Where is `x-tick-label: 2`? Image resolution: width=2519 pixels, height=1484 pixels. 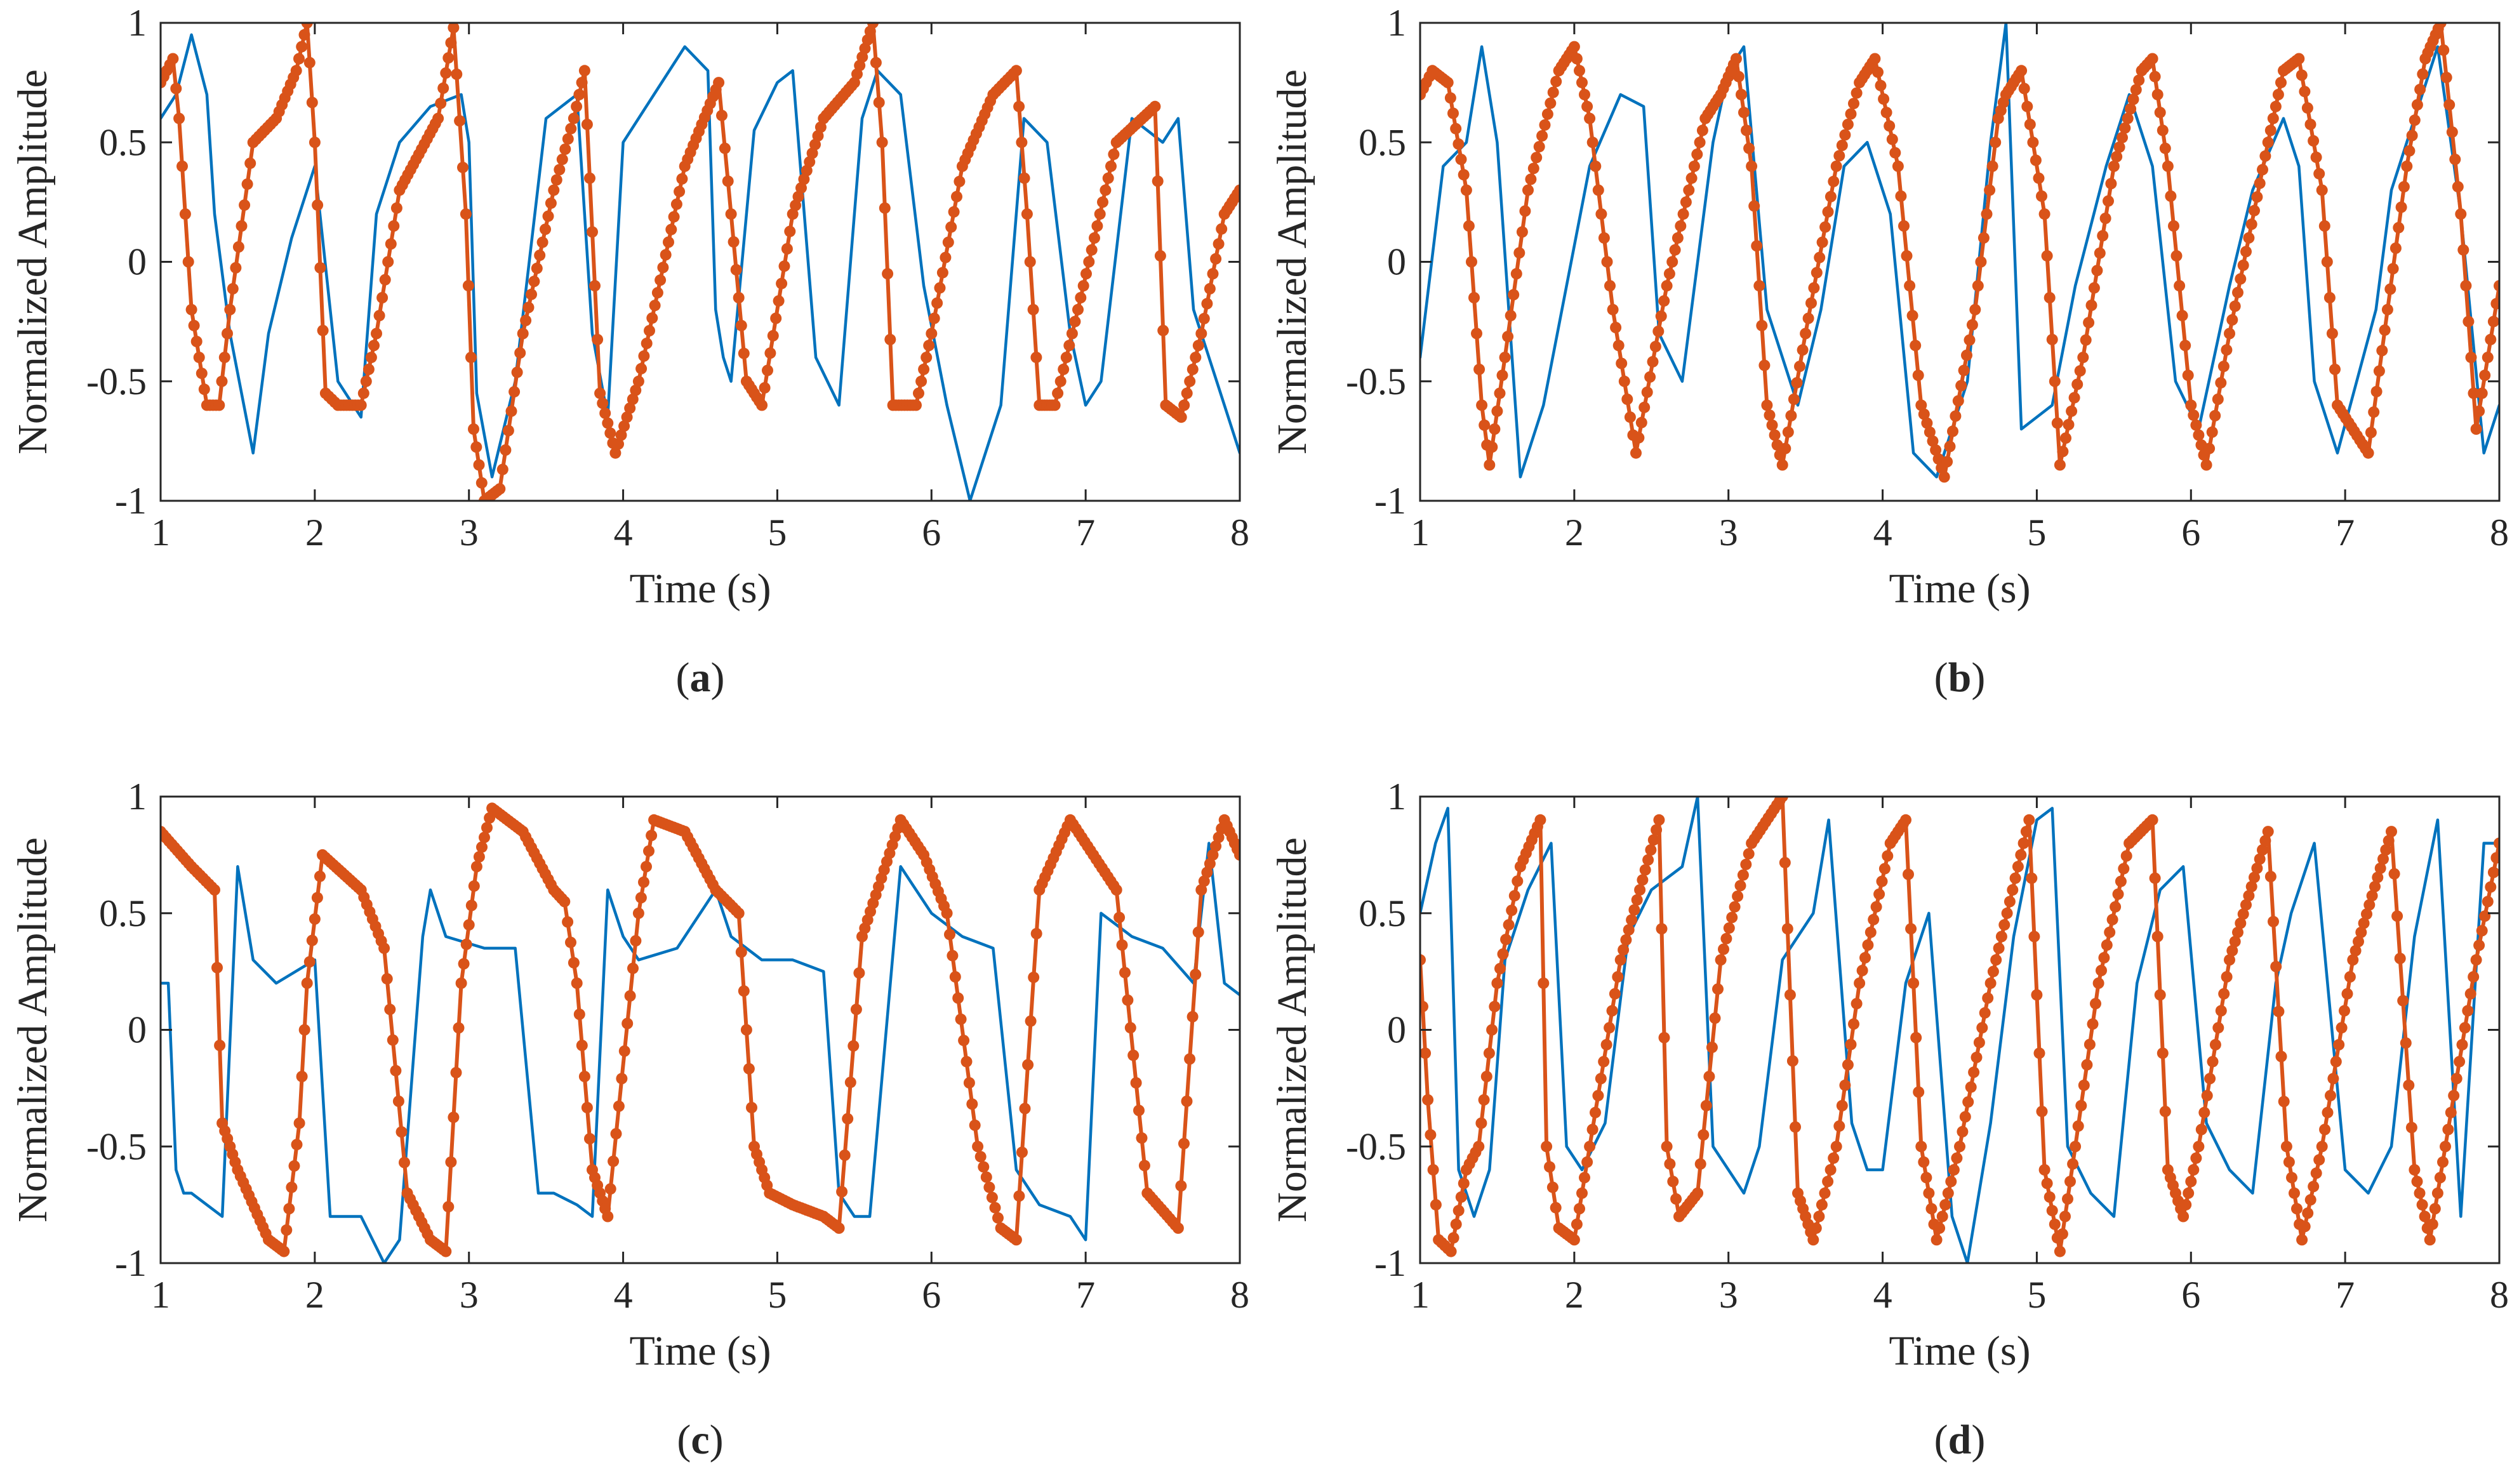
x-tick-label: 2 is located at coordinates (314, 1295).